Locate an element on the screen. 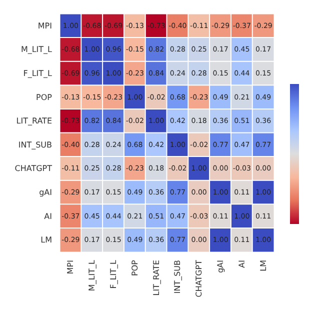 This screenshot has height=320, width=320. x-tick-label: gAI is located at coordinates (220, 266).